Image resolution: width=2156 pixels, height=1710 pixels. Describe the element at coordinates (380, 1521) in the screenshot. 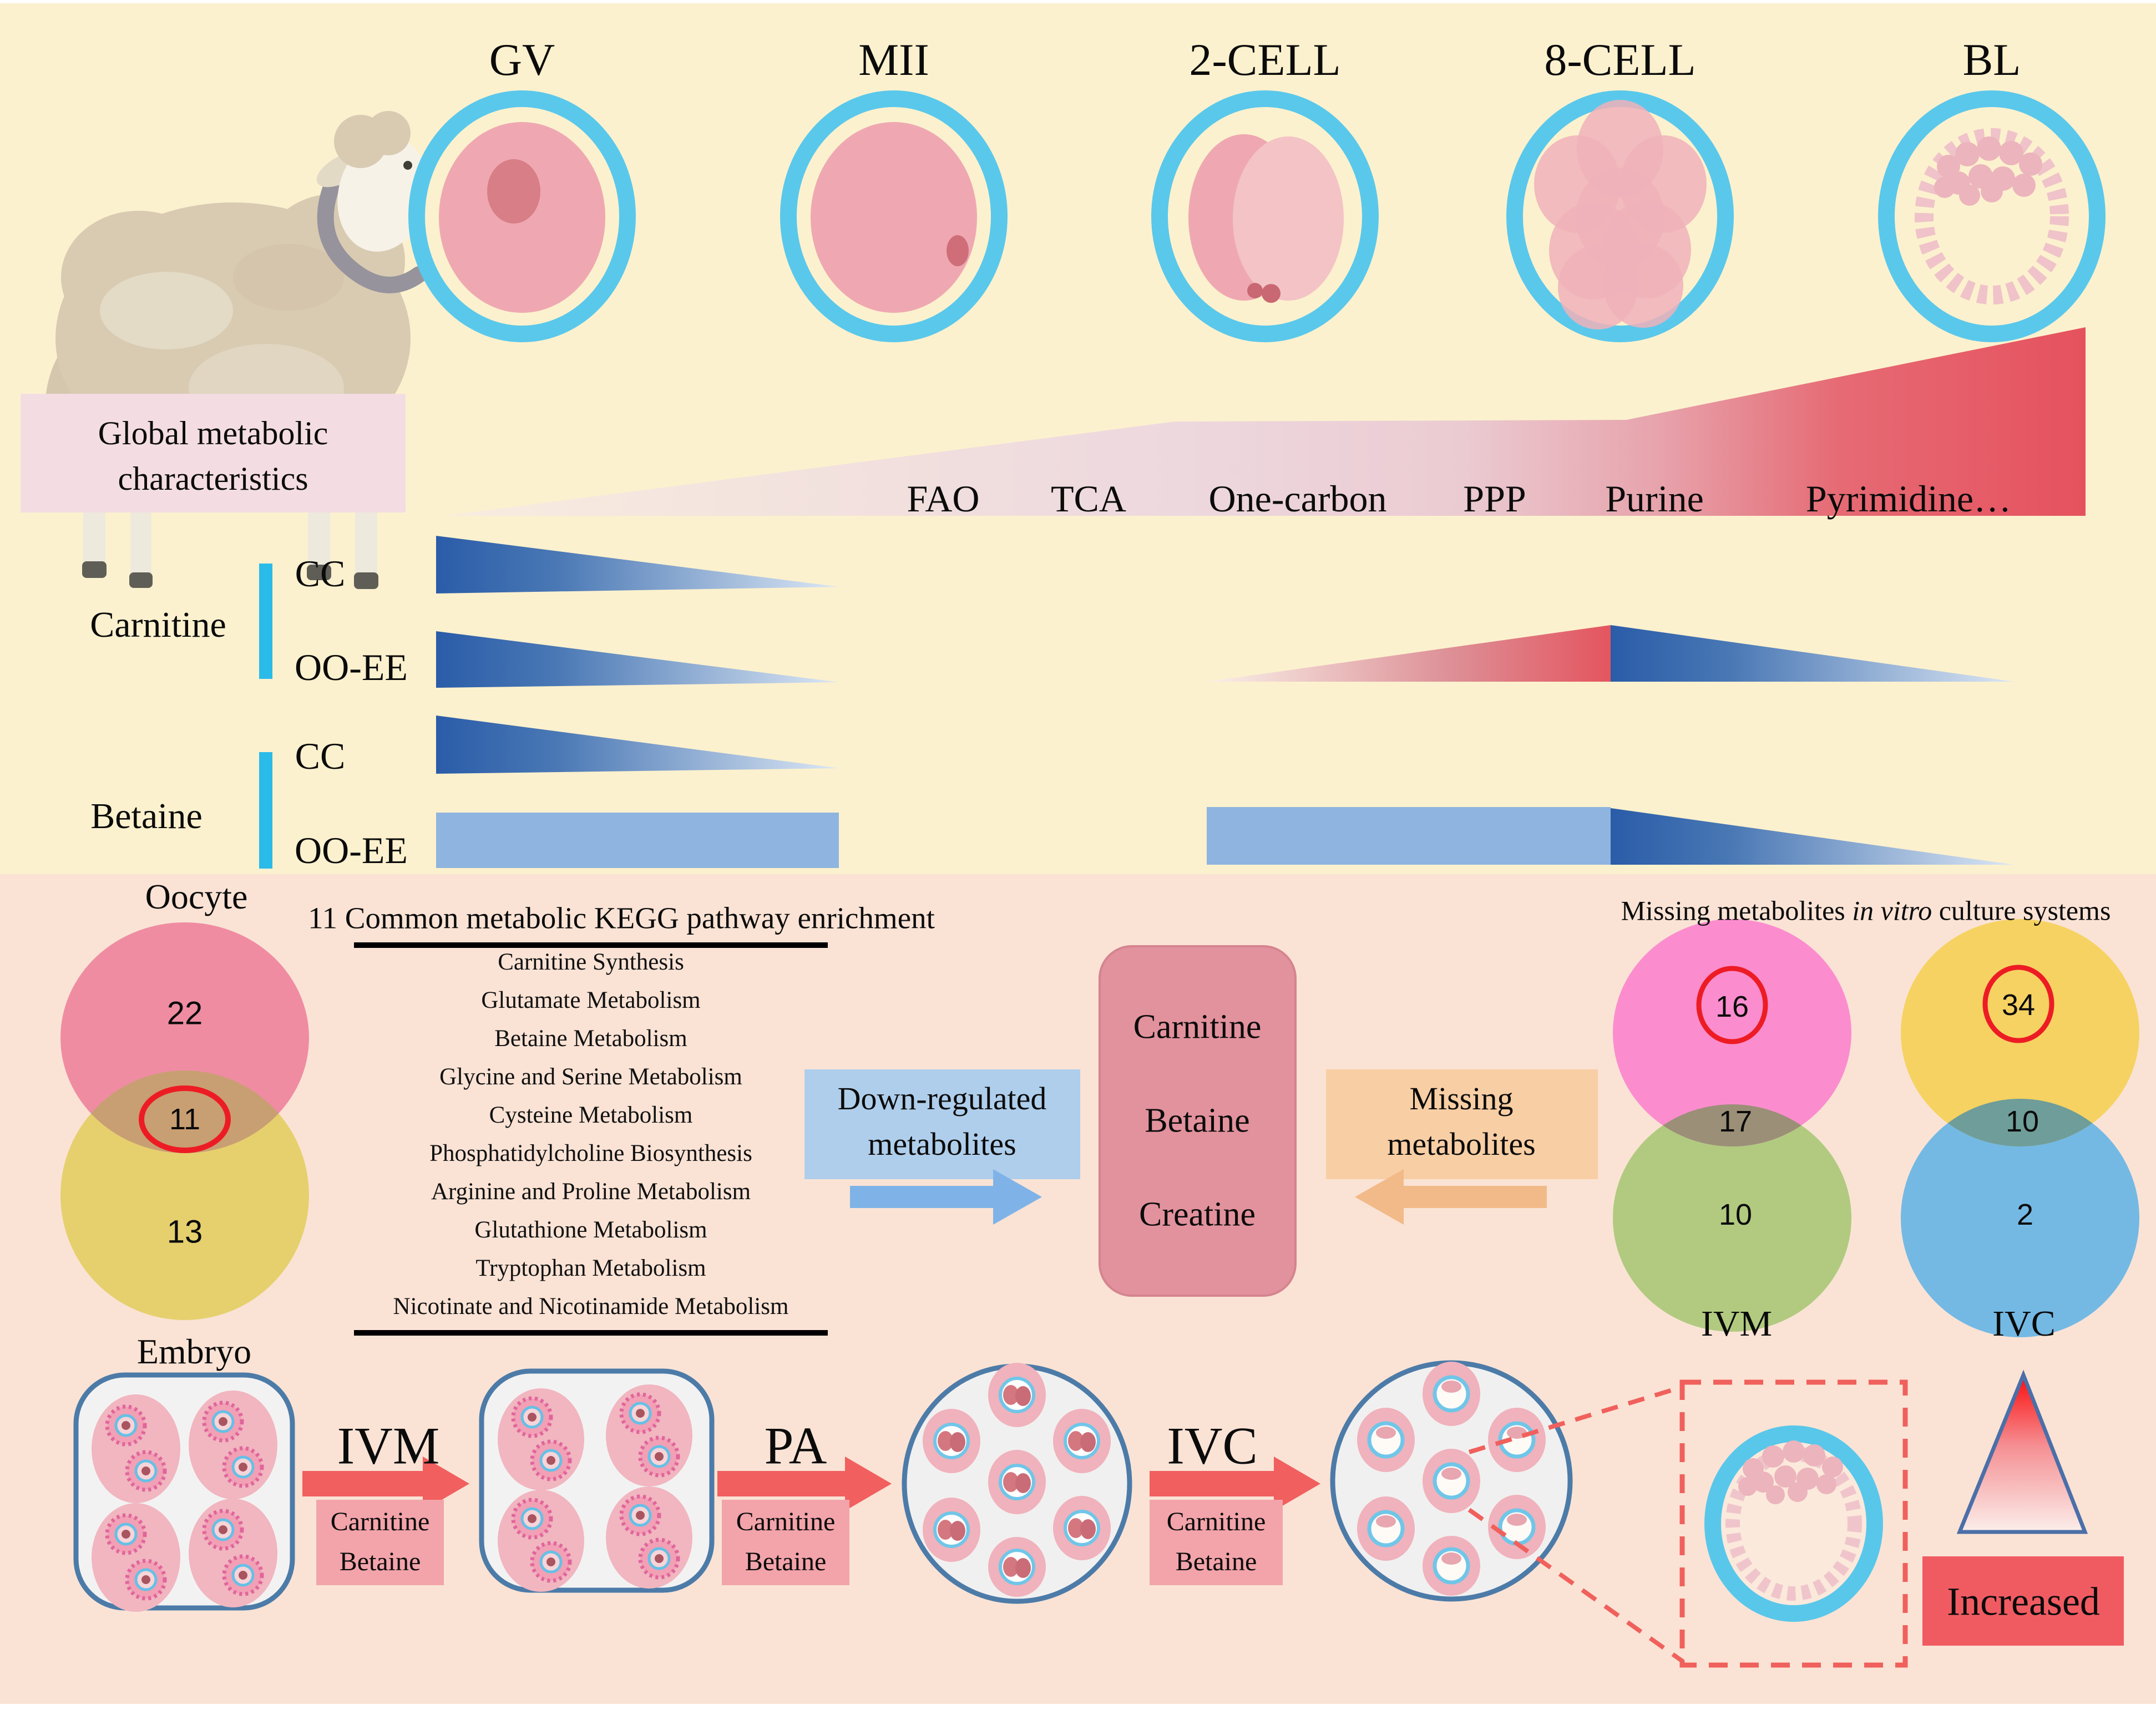

I see `ivm-supp-line1: Carnitine` at that location.